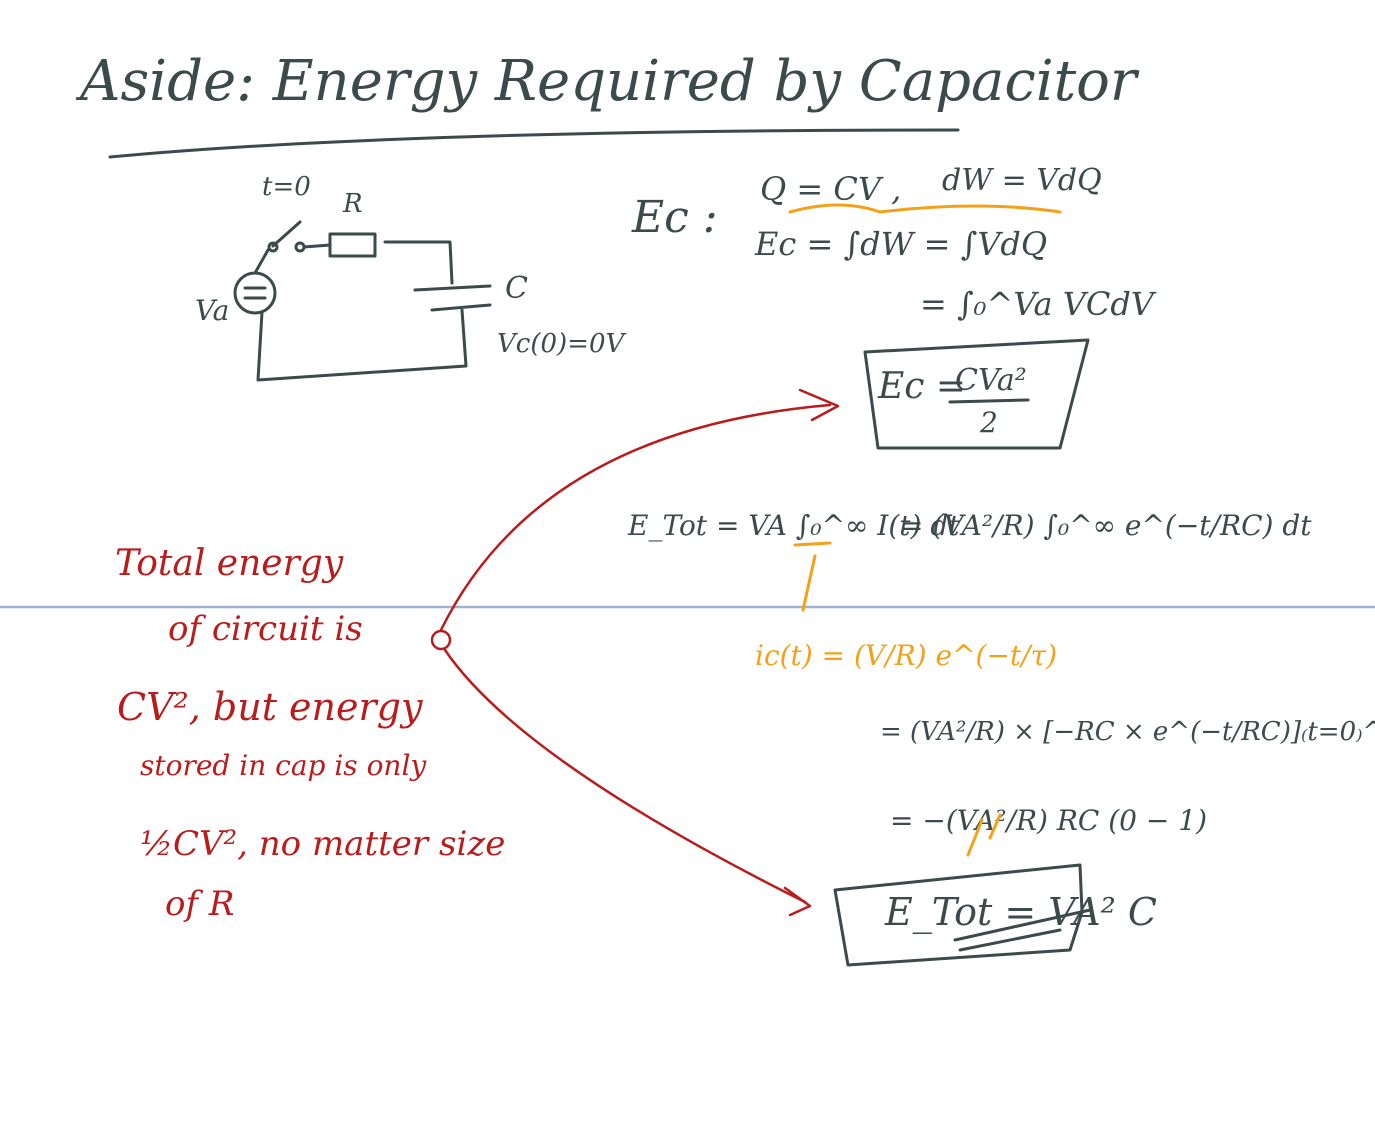  I want to click on energy-integral: Ec = ∫dW = ∫VdQ, so click(900, 244).